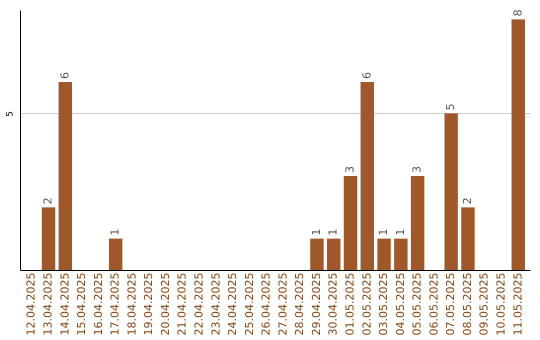  What do you see at coordinates (467, 304) in the screenshot?
I see `x-tick-label: 08.05.2025` at bounding box center [467, 304].